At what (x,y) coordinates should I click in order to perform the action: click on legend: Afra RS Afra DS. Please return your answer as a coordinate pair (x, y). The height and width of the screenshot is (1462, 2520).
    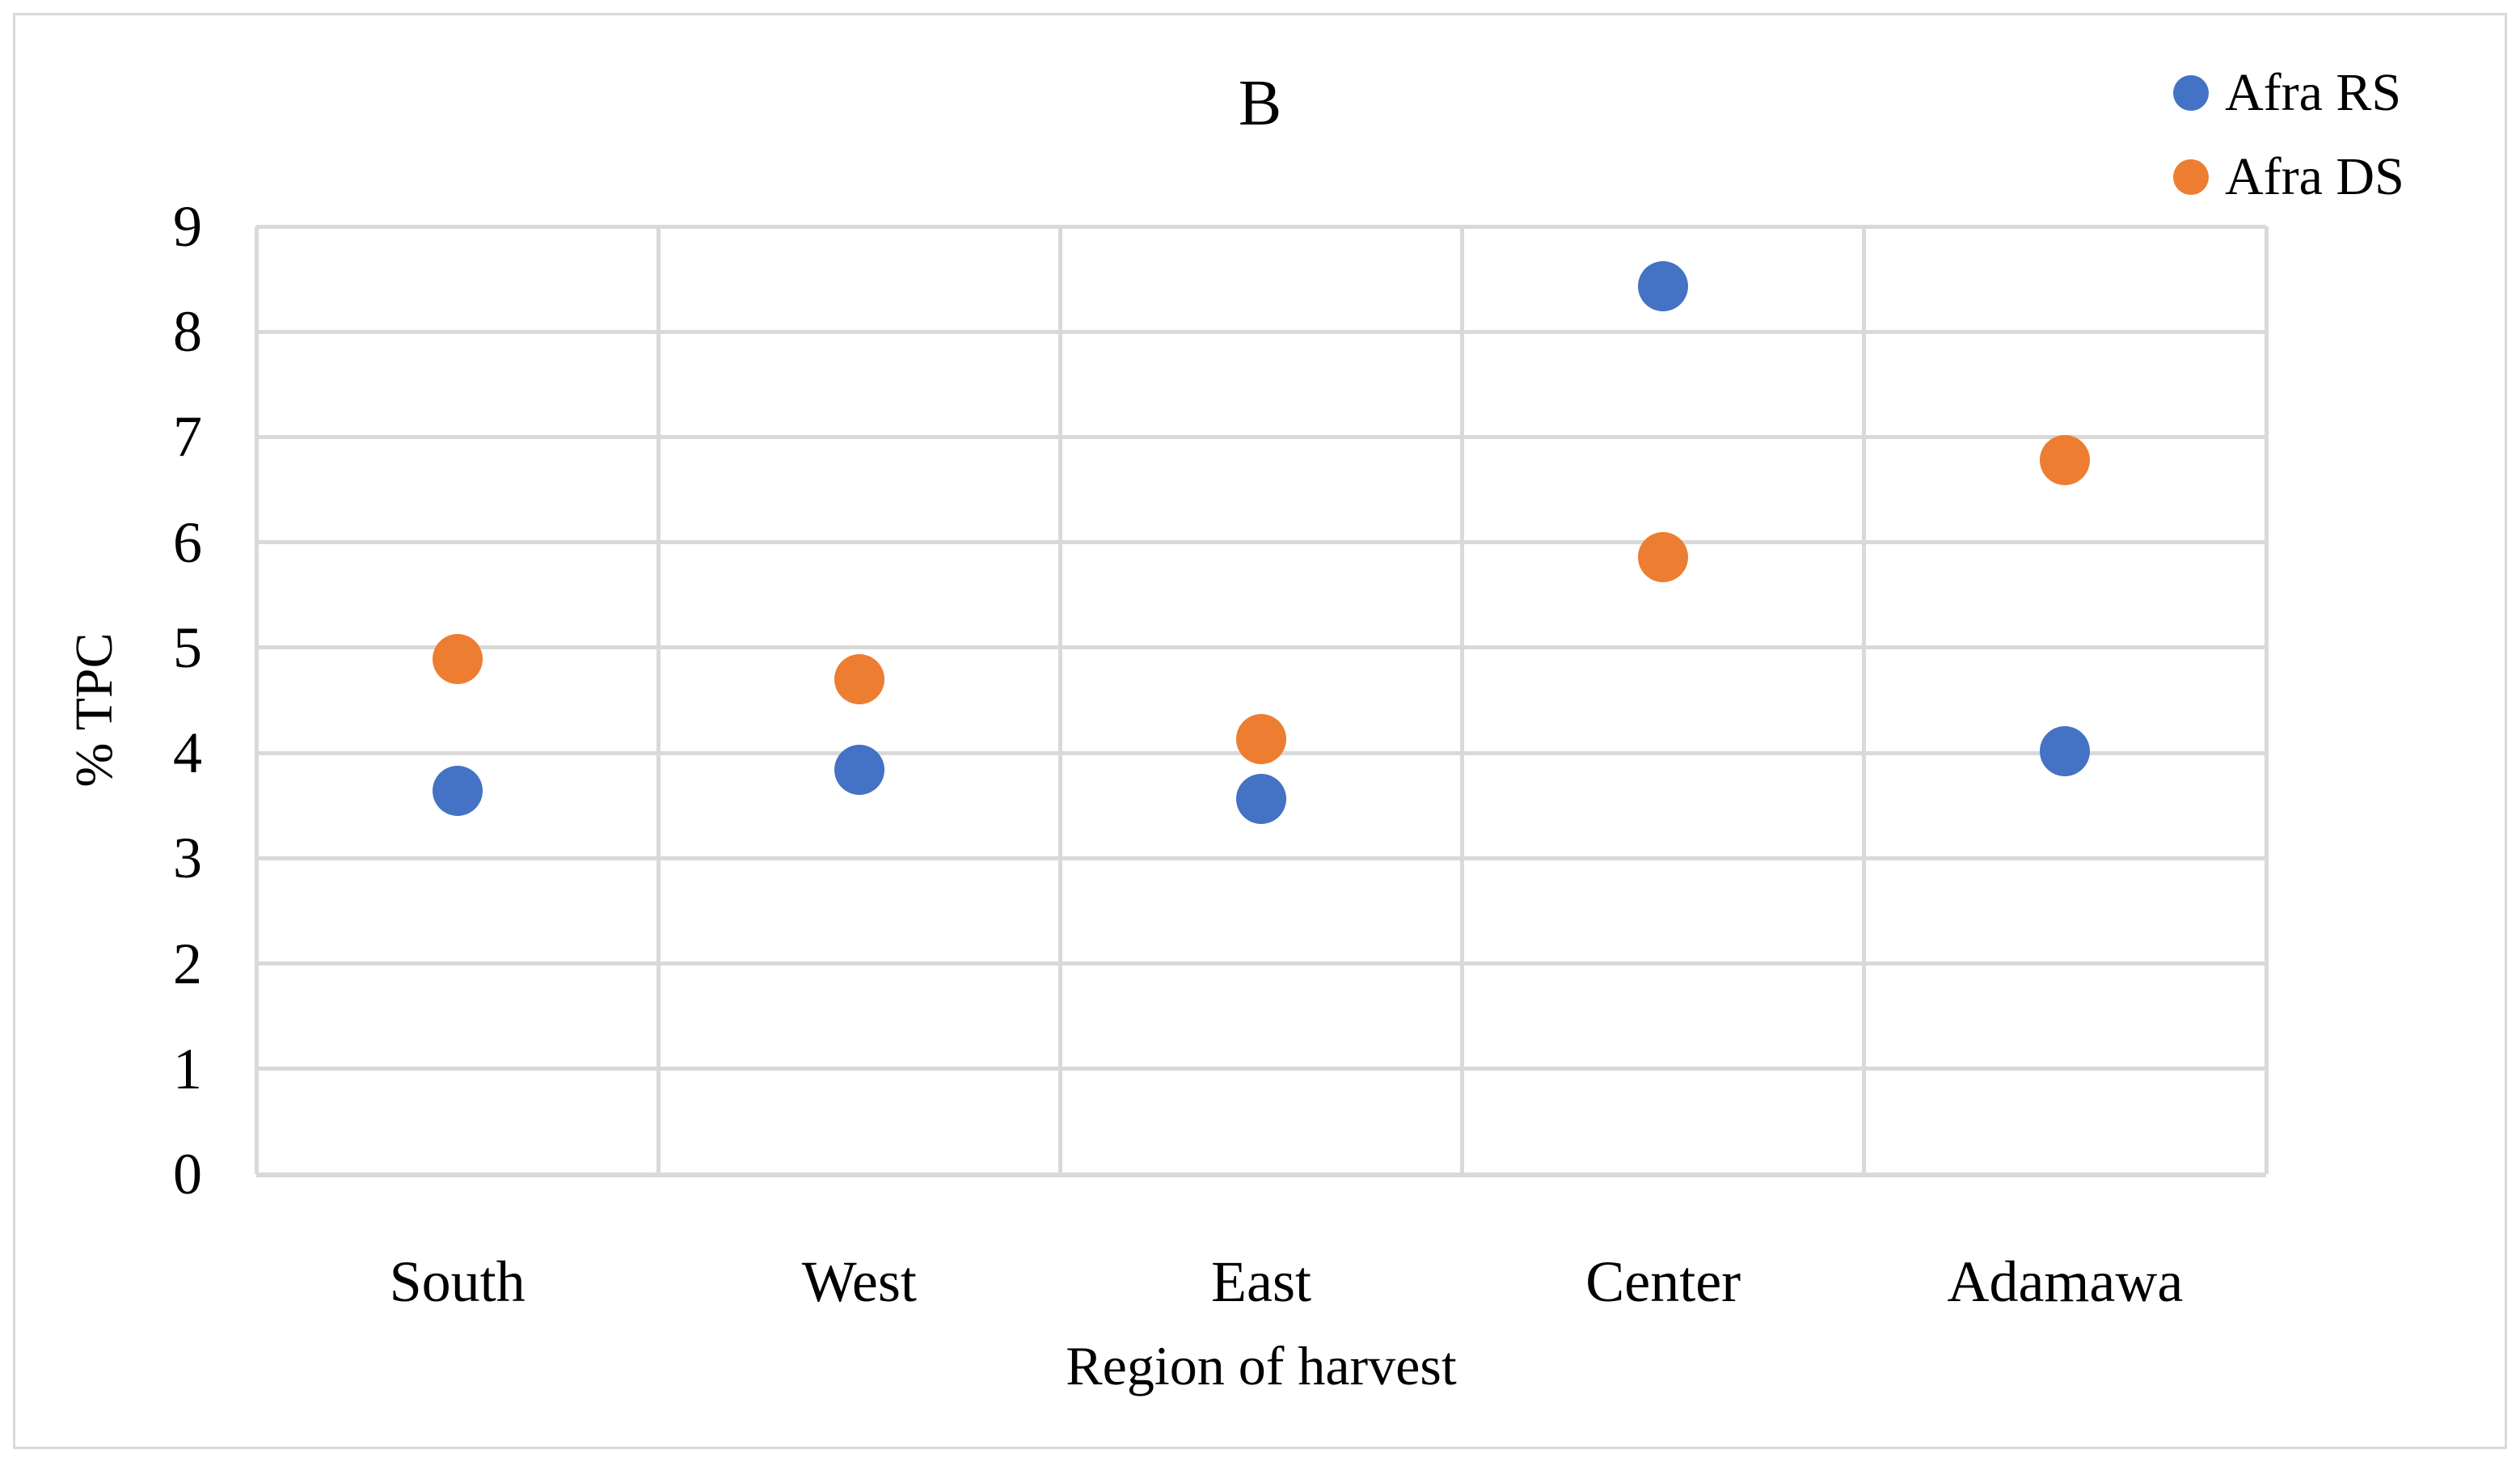
    Looking at the image, I should click on (2335, 147).